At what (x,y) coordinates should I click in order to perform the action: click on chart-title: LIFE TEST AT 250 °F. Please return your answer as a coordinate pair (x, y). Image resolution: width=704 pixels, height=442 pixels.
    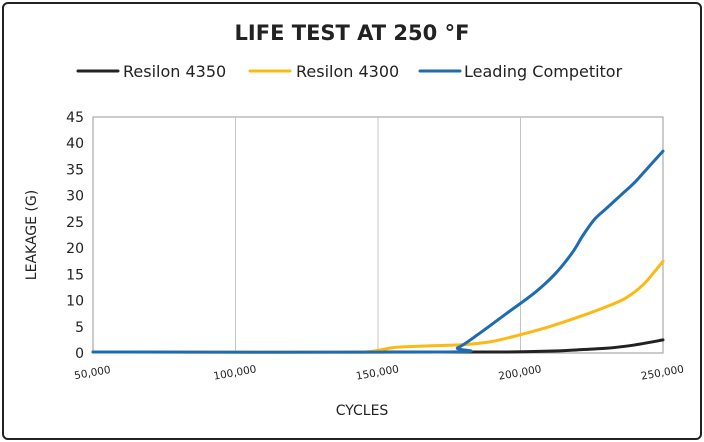
    Looking at the image, I should click on (352, 33).